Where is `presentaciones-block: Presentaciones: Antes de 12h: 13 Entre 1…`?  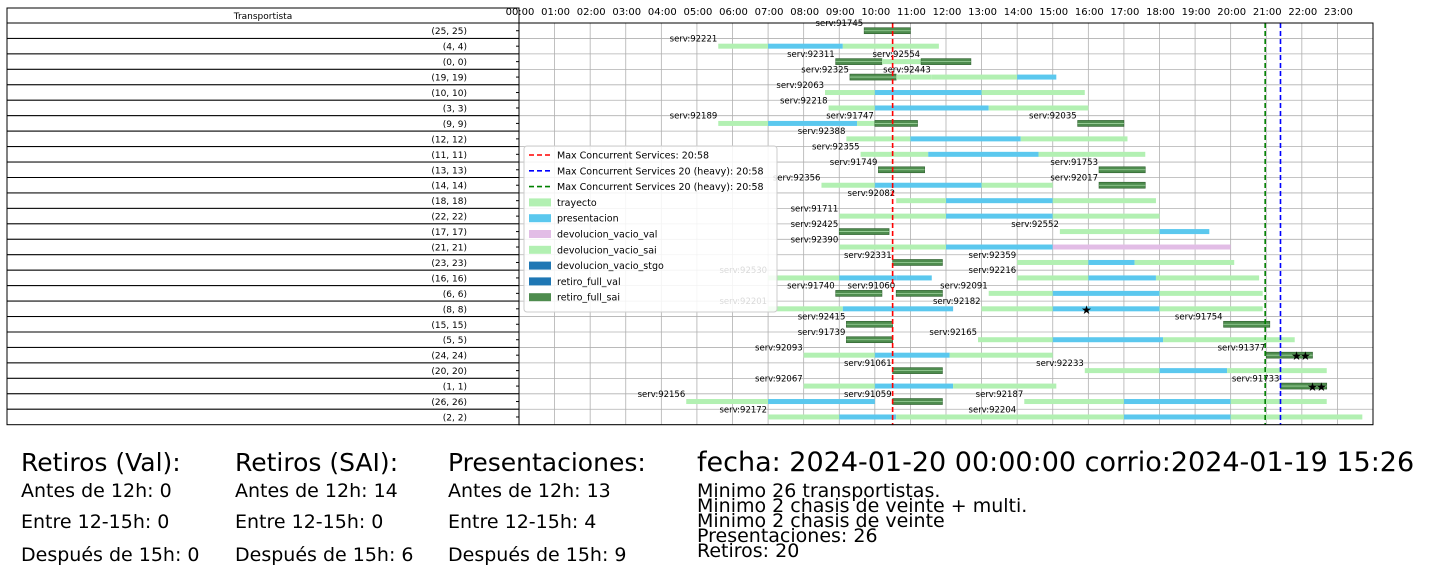 presentaciones-block: Presentaciones: Antes de 12h: 13 Entre 1… is located at coordinates (558, 510).